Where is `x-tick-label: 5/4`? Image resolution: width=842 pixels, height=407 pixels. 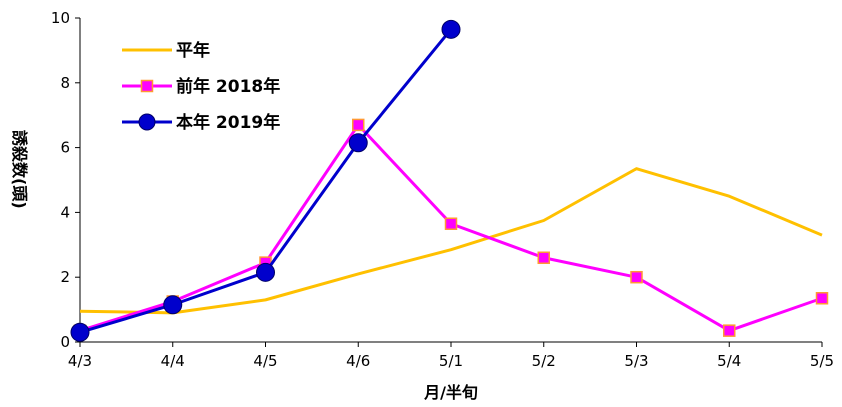
x-tick-label: 5/4 is located at coordinates (729, 361).